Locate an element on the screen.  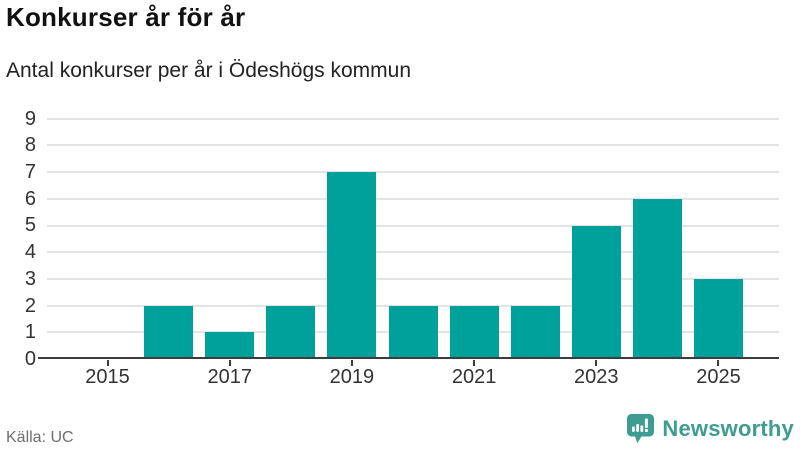
x-axis-label: 2021 is located at coordinates (474, 377).